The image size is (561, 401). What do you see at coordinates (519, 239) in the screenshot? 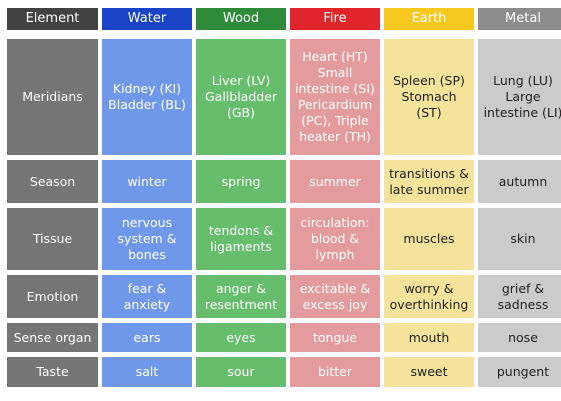
I see `tissue-metal: skin` at bounding box center [519, 239].